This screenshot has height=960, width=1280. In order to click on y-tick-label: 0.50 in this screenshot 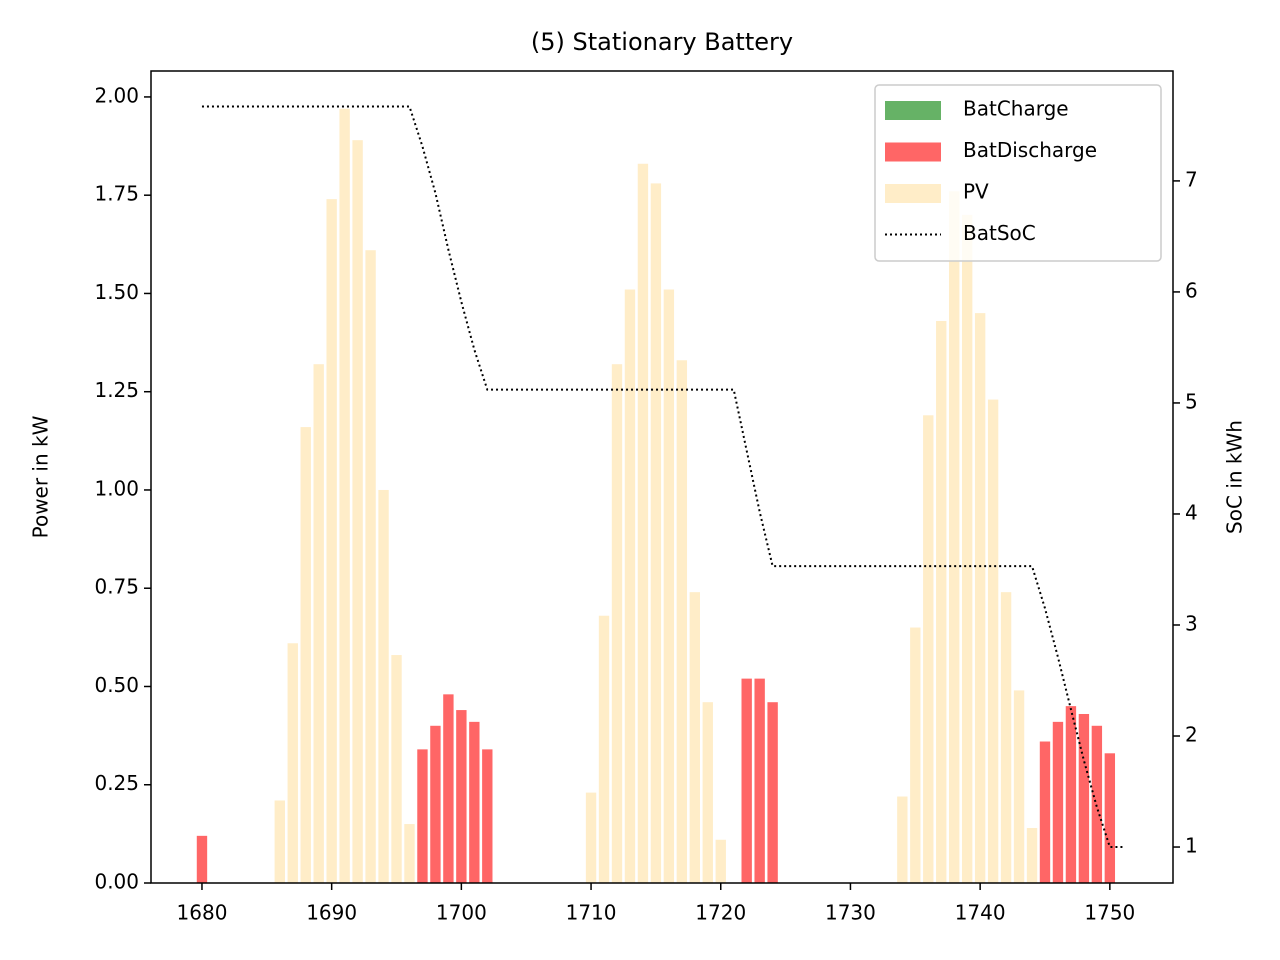, I will do `click(116, 685)`.